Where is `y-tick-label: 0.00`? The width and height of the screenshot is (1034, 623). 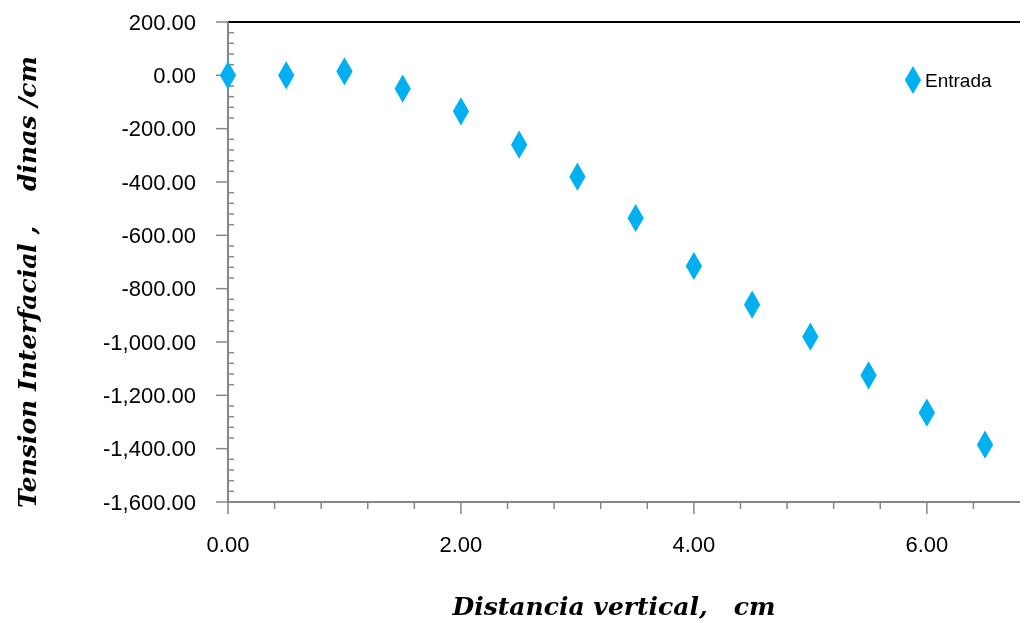 y-tick-label: 0.00 is located at coordinates (174, 76).